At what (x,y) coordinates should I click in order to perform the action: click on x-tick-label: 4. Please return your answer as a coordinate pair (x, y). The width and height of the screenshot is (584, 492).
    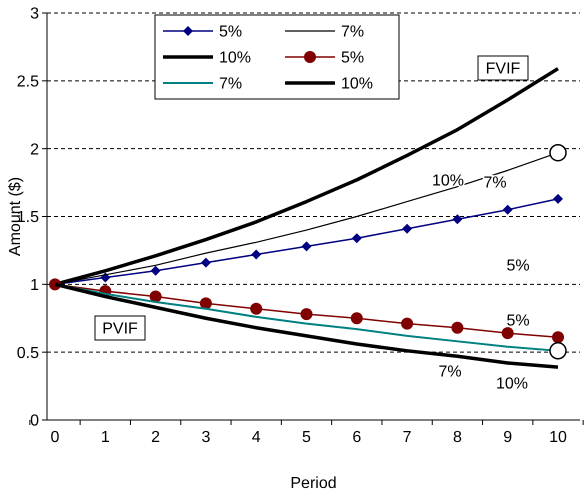
    Looking at the image, I should click on (256, 437).